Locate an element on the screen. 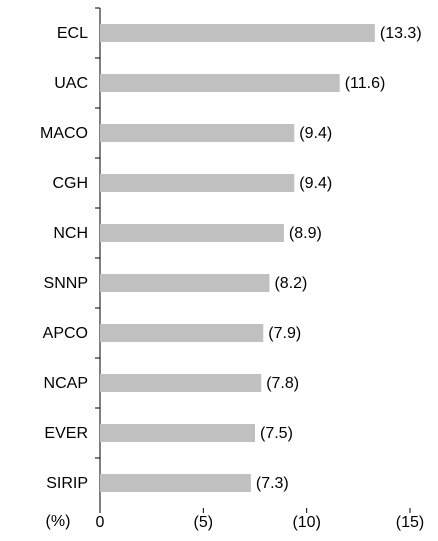 The width and height of the screenshot is (438, 541). data-label: (7.3) is located at coordinates (272, 483).